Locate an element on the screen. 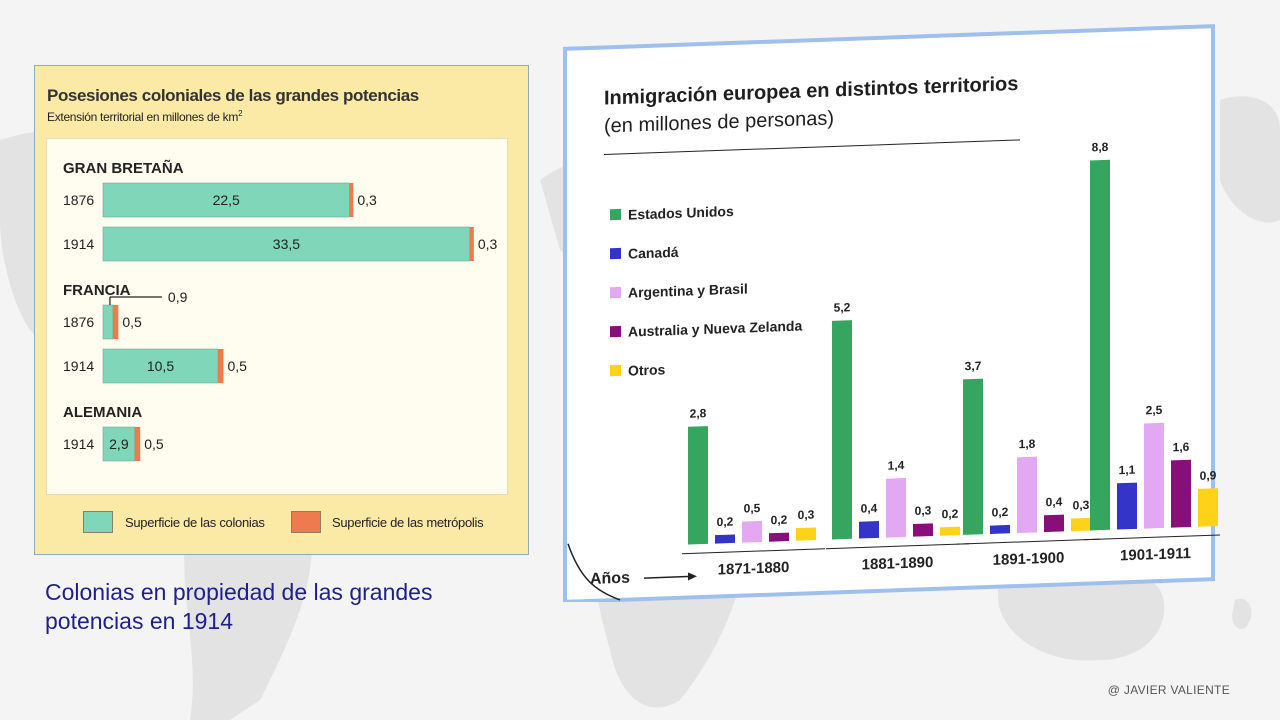  axis-arrowhead is located at coordinates (692, 576).